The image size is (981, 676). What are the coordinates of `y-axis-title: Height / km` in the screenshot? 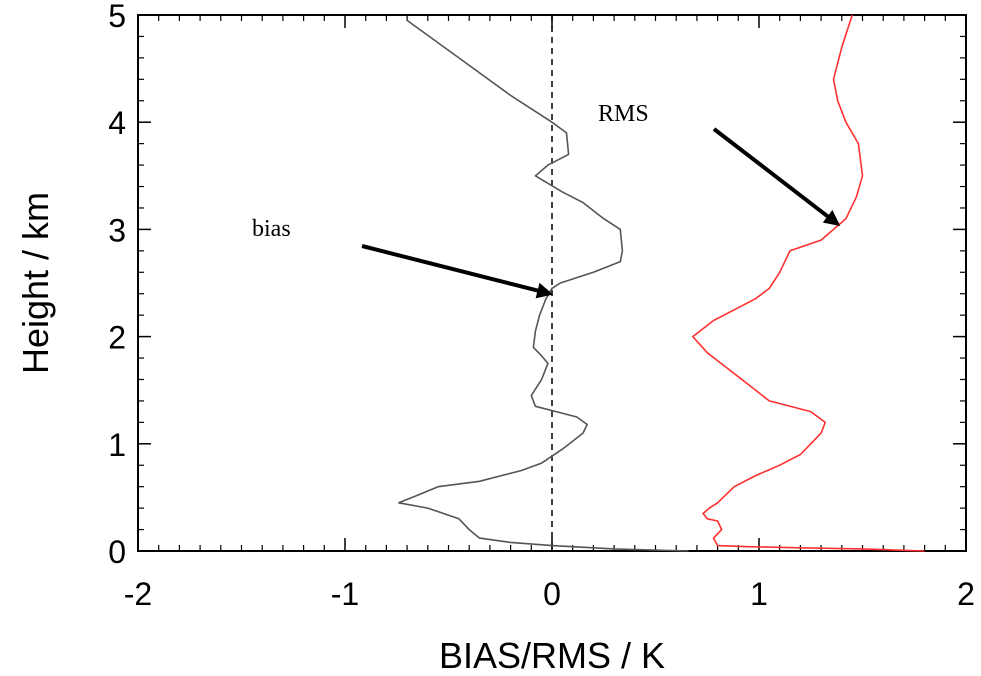 It's located at (35, 283).